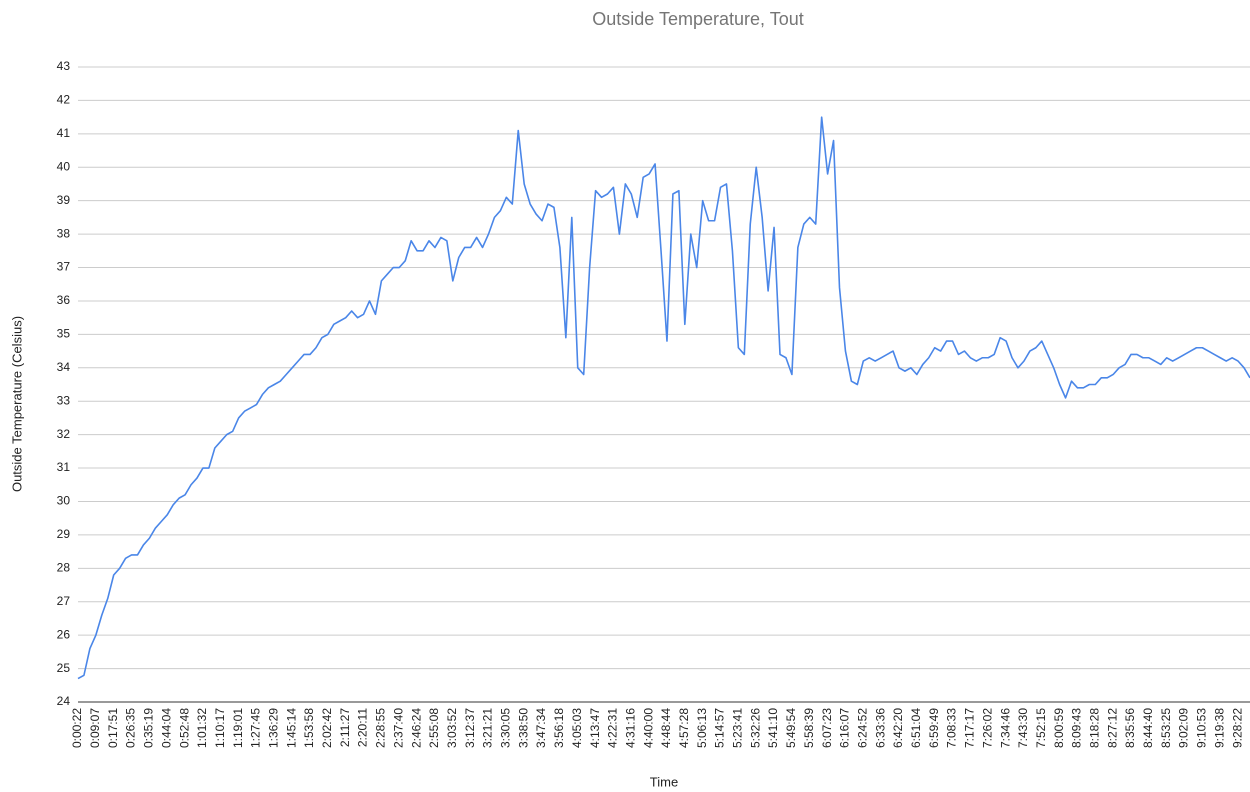  Describe the element at coordinates (64, 534) in the screenshot. I see `y-tick-label: 29` at that location.